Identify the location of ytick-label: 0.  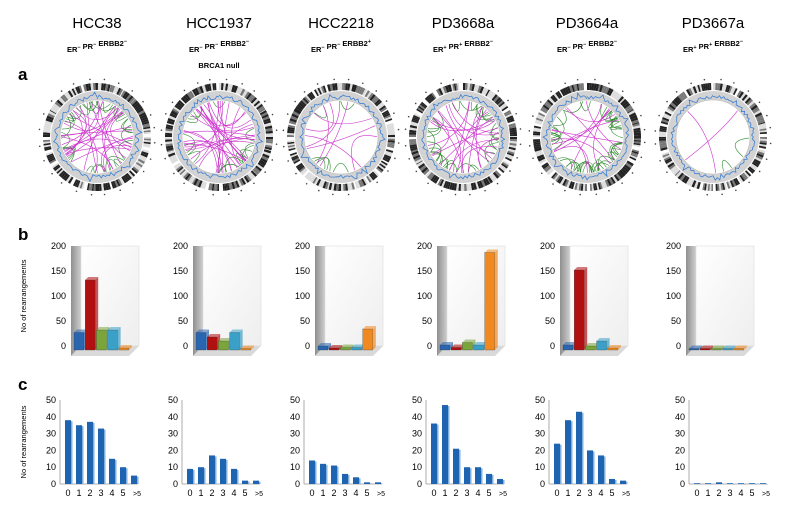
(429, 346).